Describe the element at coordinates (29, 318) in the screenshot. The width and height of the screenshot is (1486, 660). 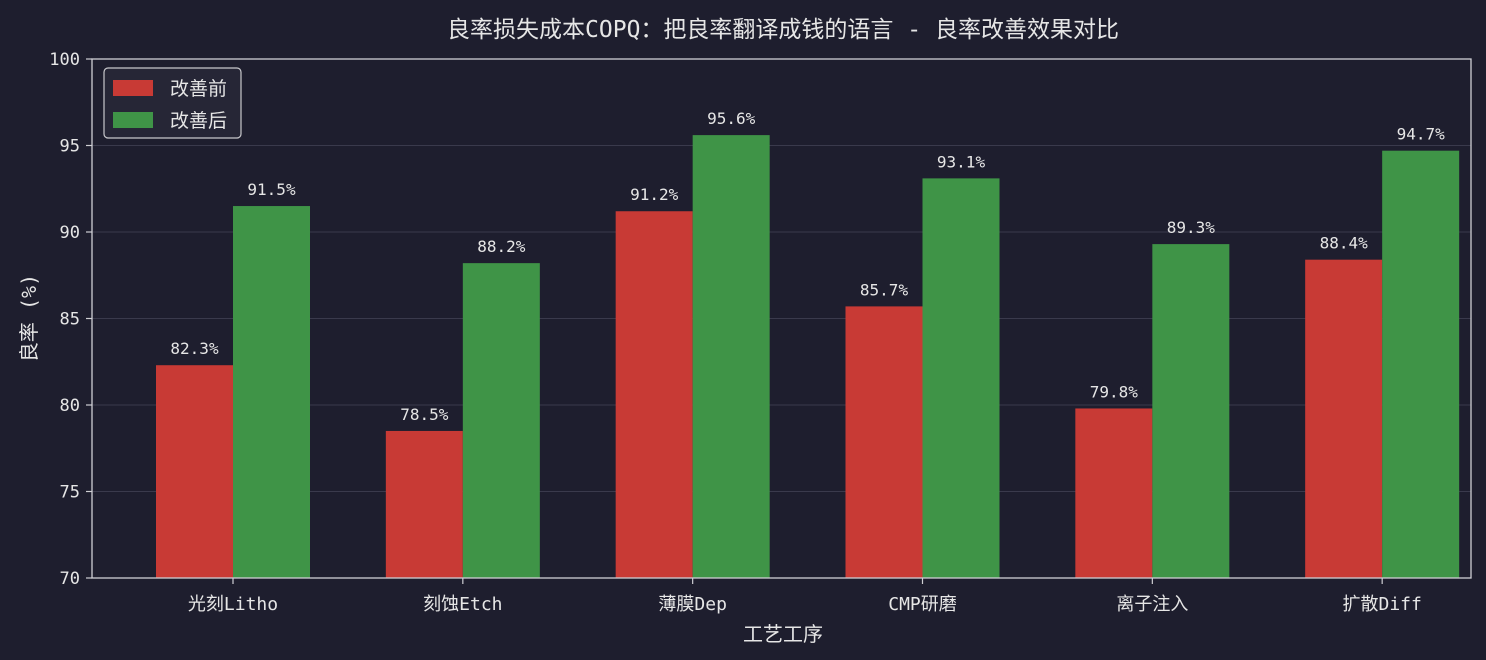
I see `y-axis-label: 良率 (%)` at that location.